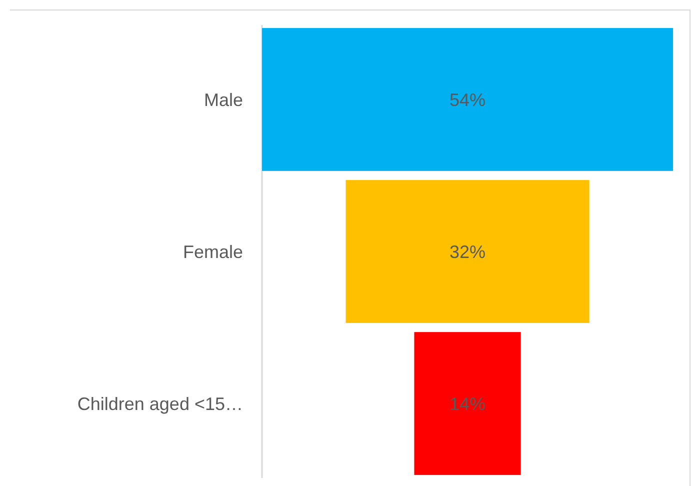 The height and width of the screenshot is (486, 691). What do you see at coordinates (212, 252) in the screenshot?
I see `category-label: Female` at bounding box center [212, 252].